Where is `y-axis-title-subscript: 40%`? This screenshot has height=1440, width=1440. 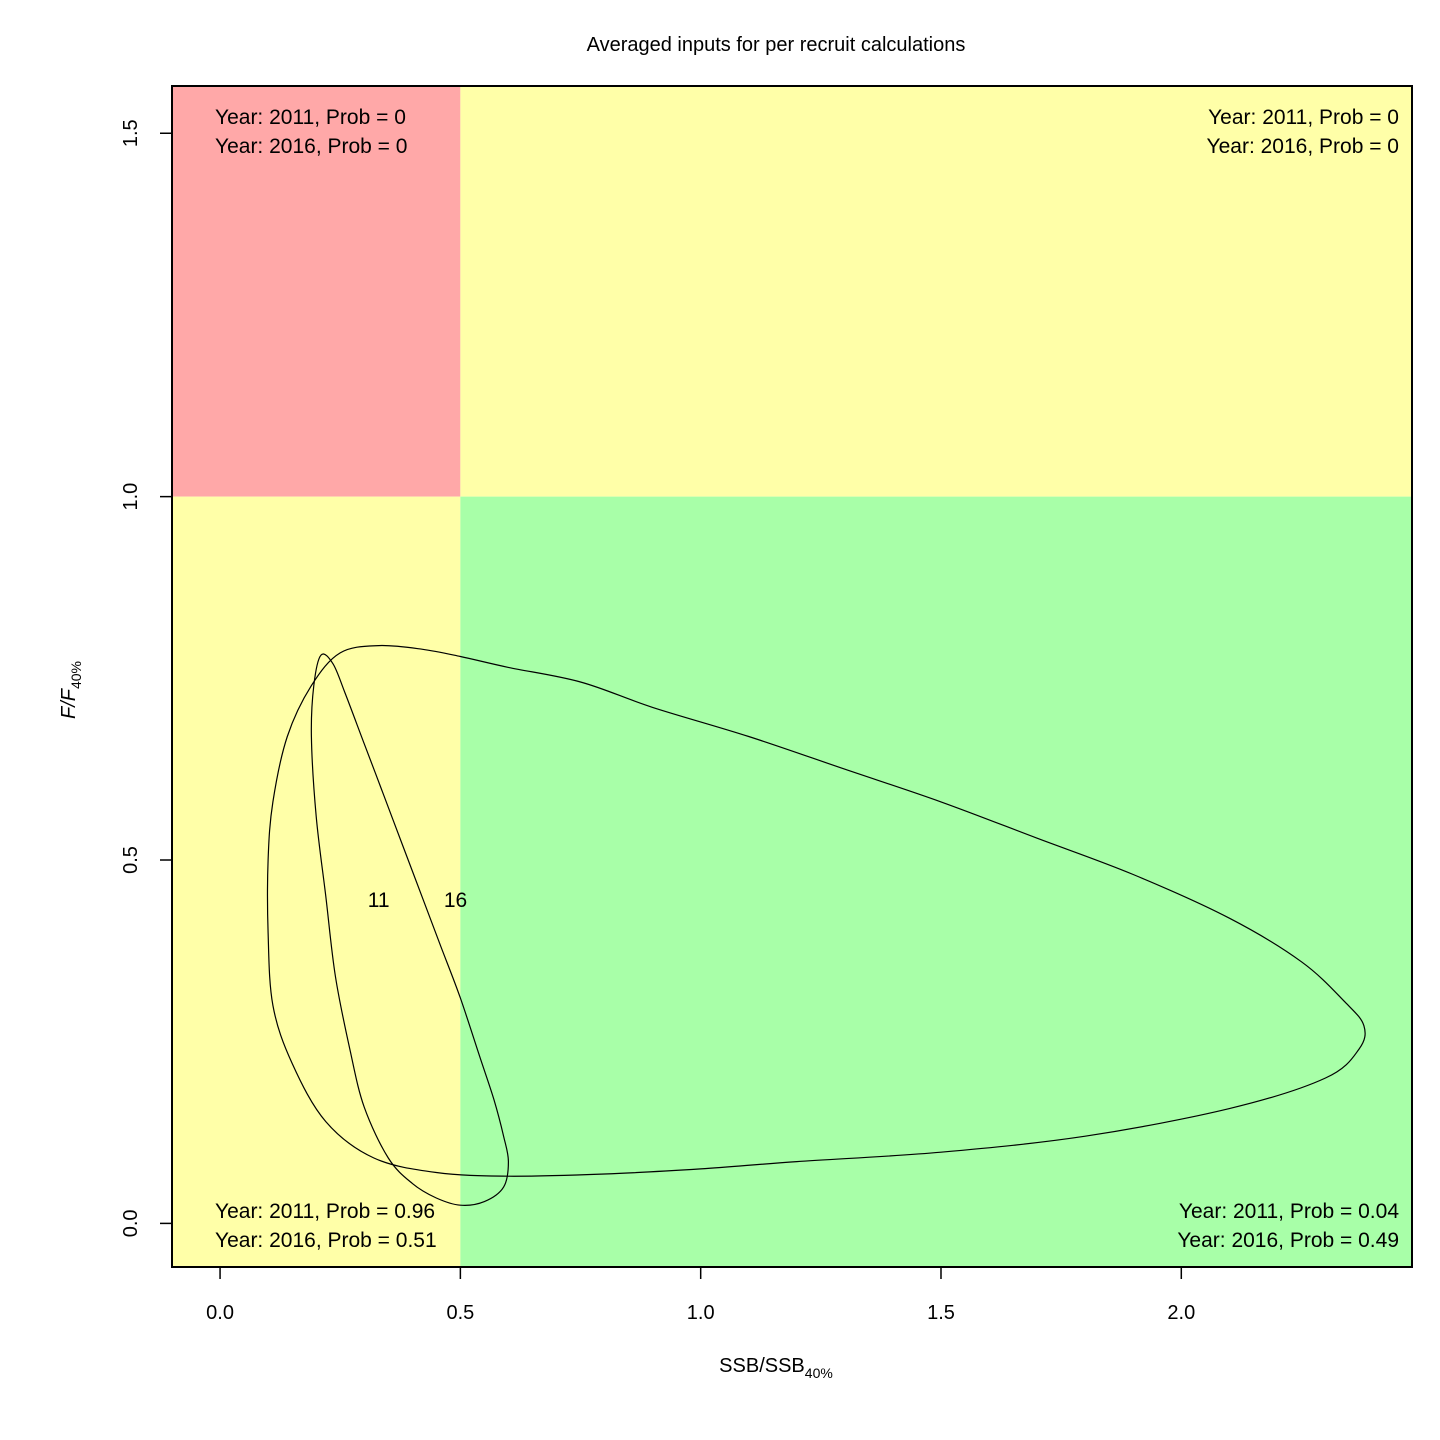
y-axis-title-subscript: 40% is located at coordinates (76, 675).